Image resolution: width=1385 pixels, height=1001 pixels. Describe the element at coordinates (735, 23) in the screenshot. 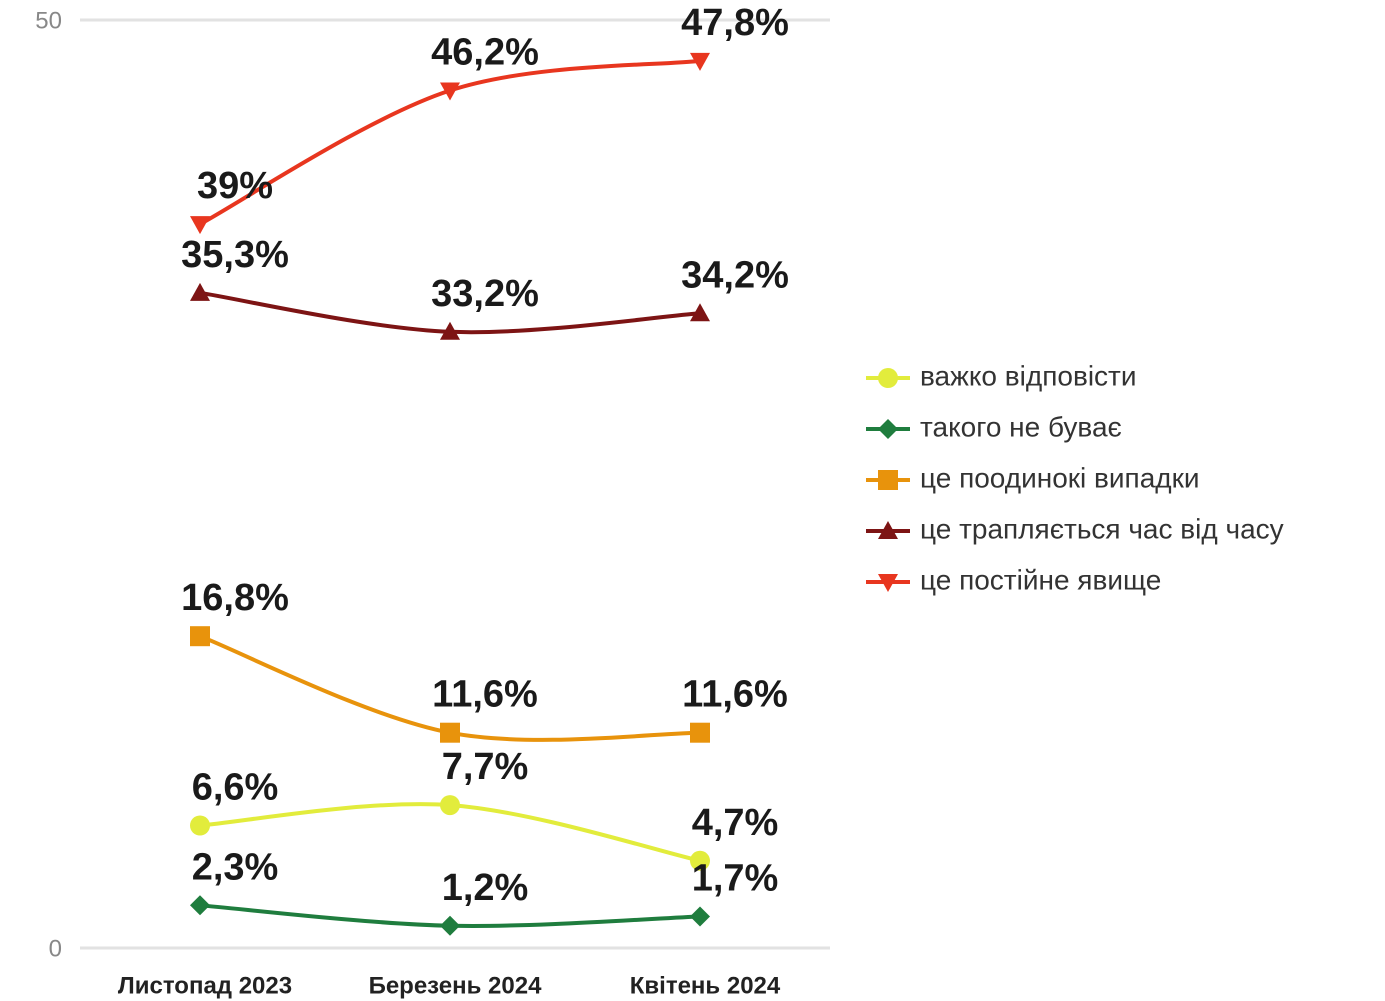

I see `data-label: 47,8%` at that location.